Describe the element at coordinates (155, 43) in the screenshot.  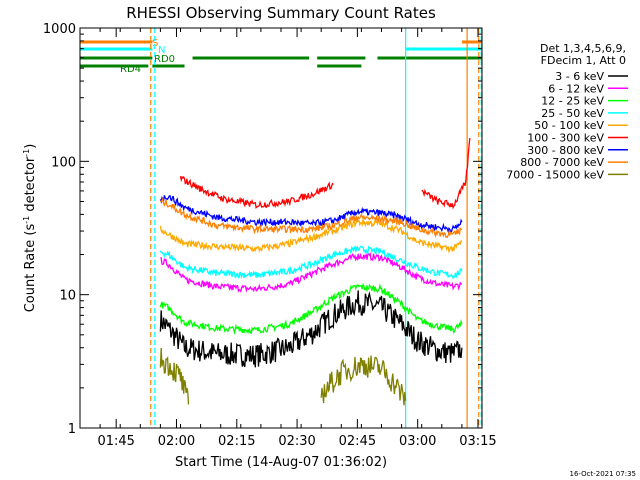
I see `flag-label: S` at that location.